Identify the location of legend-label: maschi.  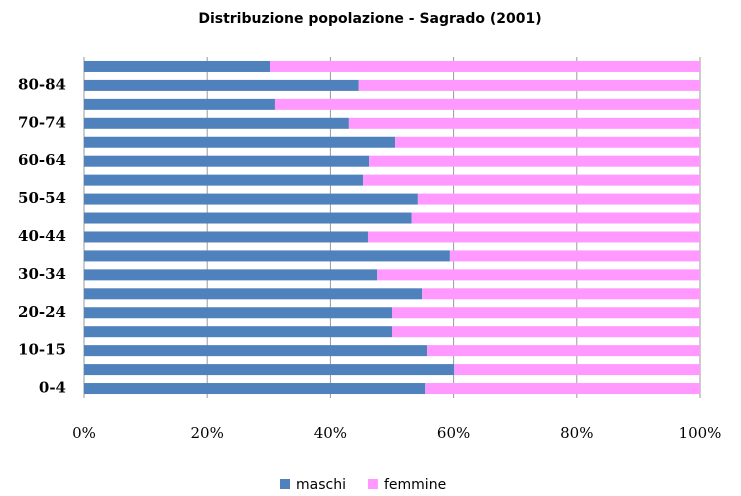
(321, 485).